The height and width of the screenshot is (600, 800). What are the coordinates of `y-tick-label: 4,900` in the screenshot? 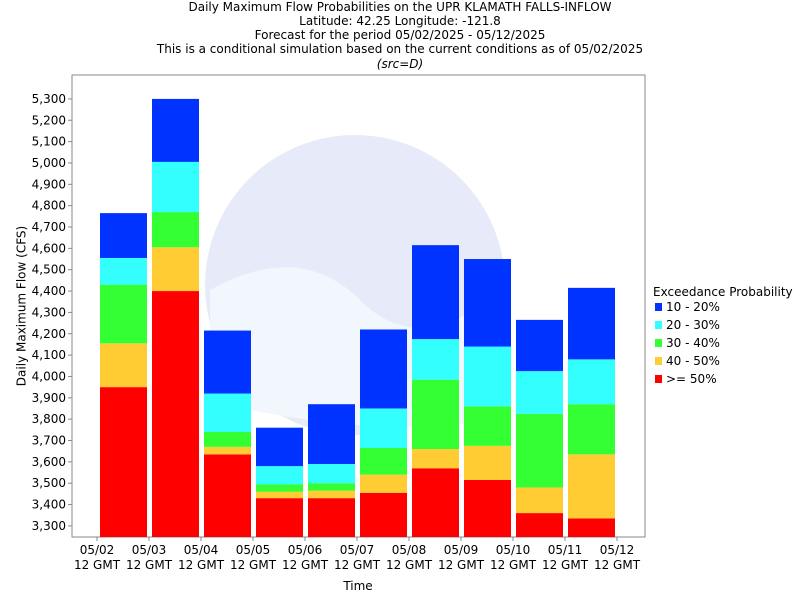 It's located at (49, 184).